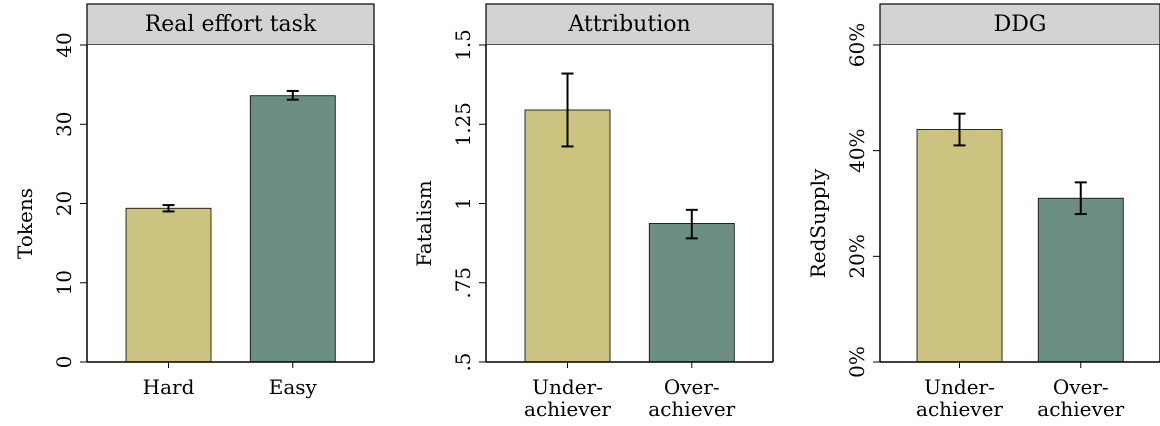 This screenshot has width=1160, height=426. Describe the element at coordinates (64, 282) in the screenshot. I see `y-tick-label: 10` at that location.